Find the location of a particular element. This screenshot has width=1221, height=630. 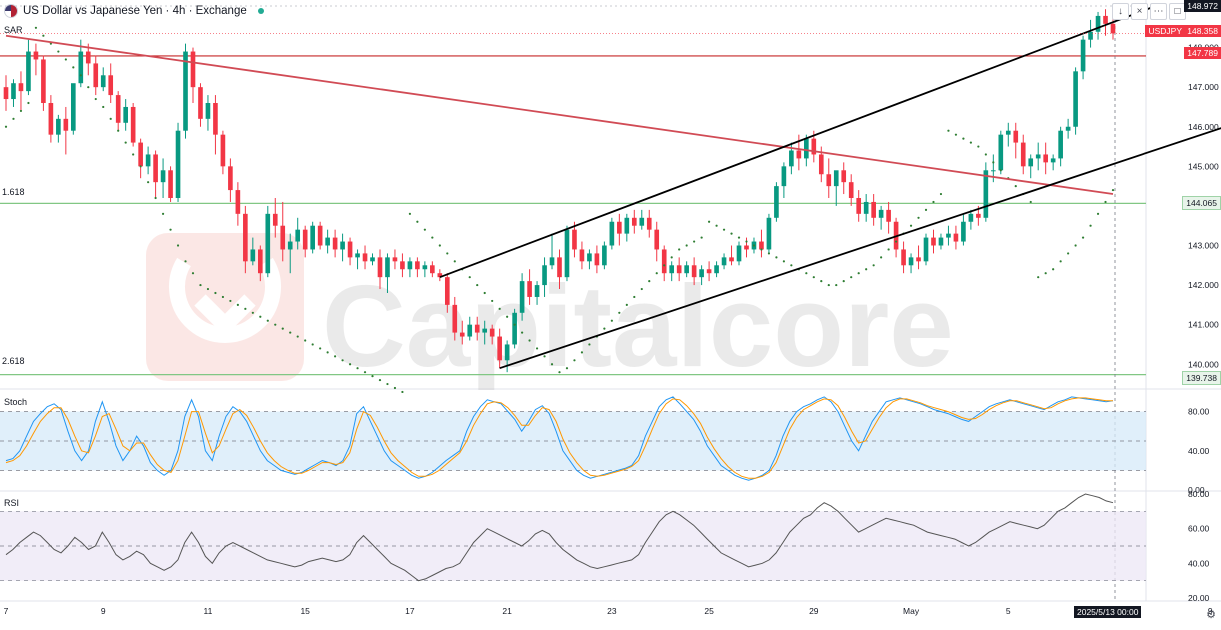

price-tick-3: 143.000 is located at coordinates (1203, 246).